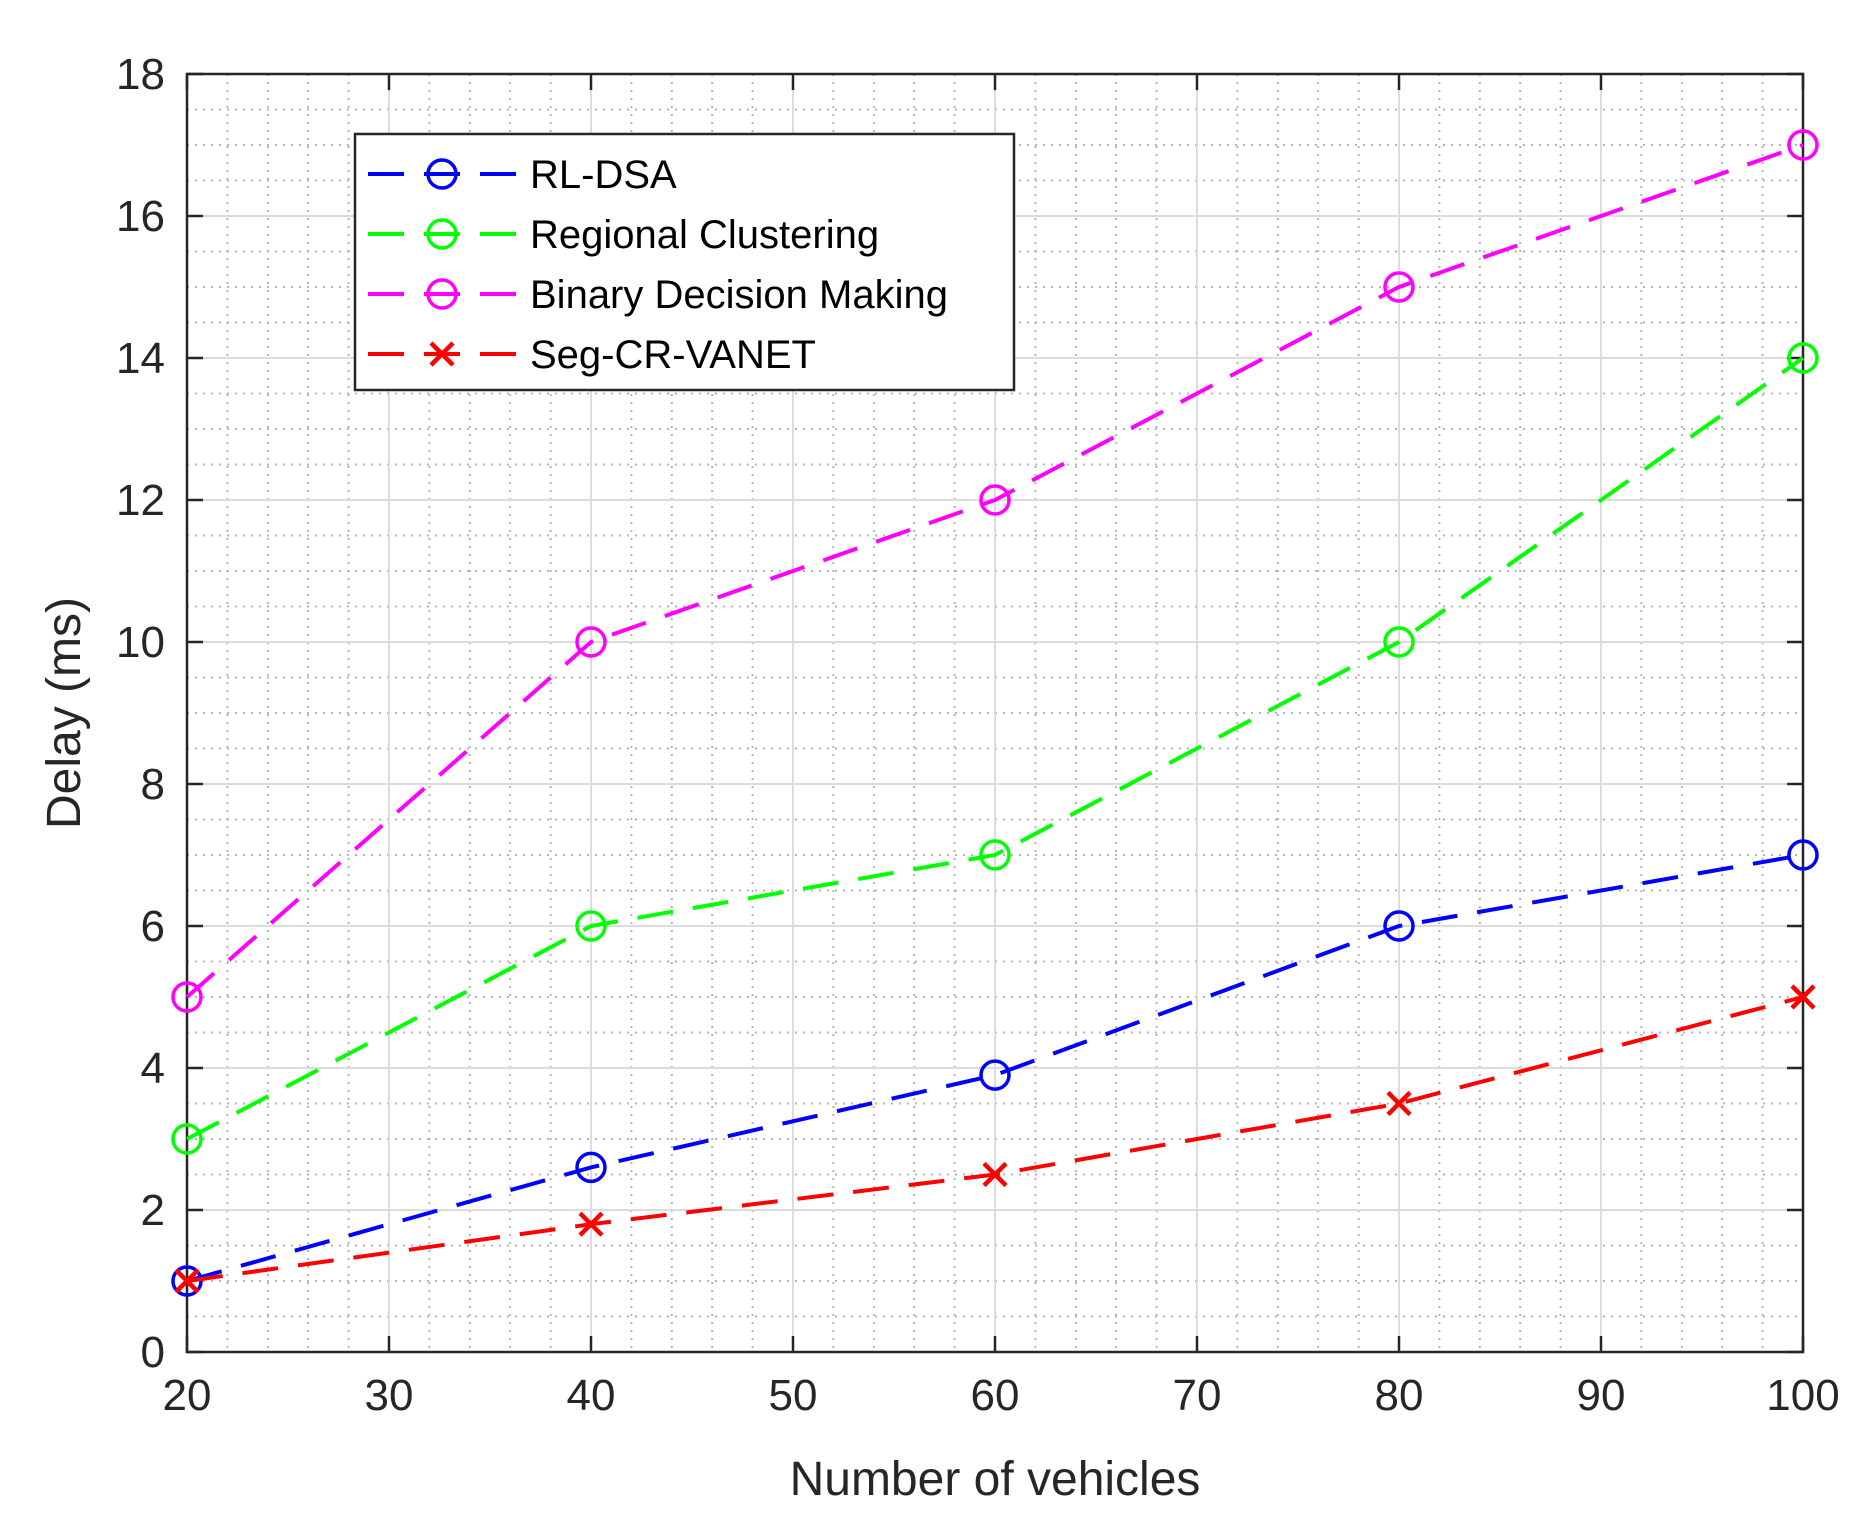 The height and width of the screenshot is (1516, 1866). Describe the element at coordinates (591, 1395) in the screenshot. I see `x-tick-label: 40` at that location.